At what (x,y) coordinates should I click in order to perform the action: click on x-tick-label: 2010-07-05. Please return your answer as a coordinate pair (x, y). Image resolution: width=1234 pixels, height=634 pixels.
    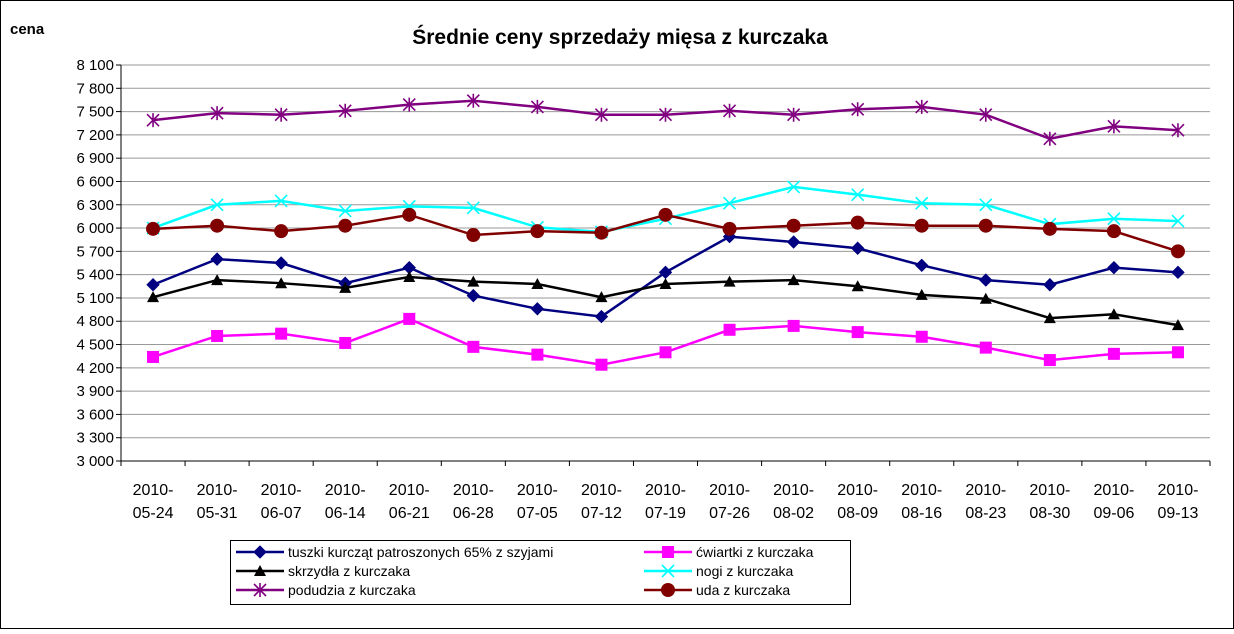
    Looking at the image, I should click on (537, 502).